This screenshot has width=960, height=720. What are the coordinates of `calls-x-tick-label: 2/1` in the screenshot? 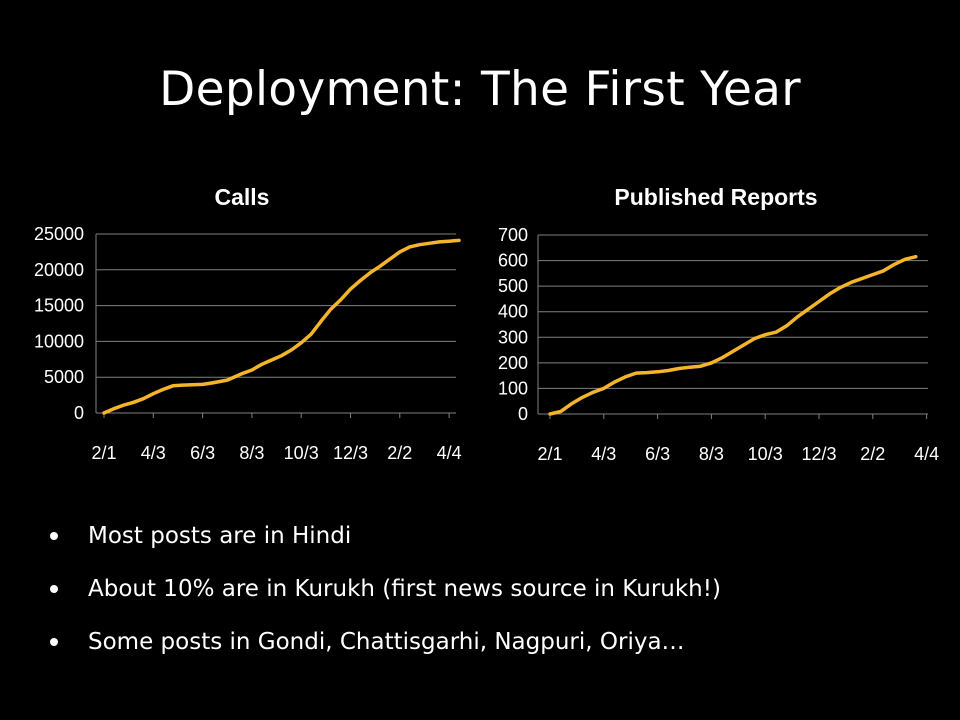 It's located at (103, 453).